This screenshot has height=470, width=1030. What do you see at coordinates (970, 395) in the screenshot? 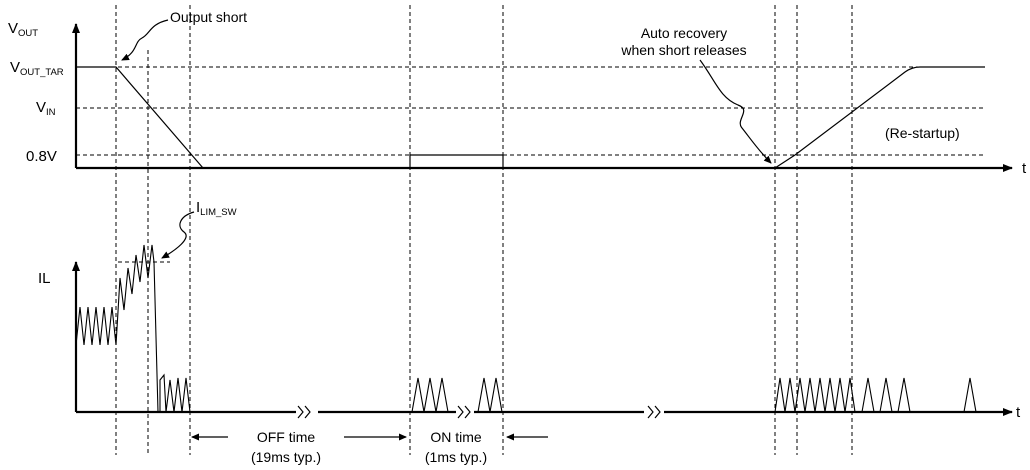
I see `il-restart-pulse-last` at bounding box center [970, 395].